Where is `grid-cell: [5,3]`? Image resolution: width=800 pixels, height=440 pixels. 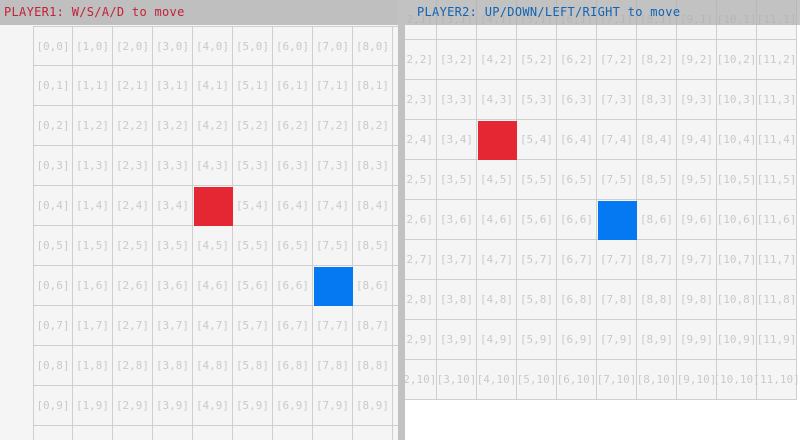 grid-cell: [5,3] is located at coordinates (253, 166).